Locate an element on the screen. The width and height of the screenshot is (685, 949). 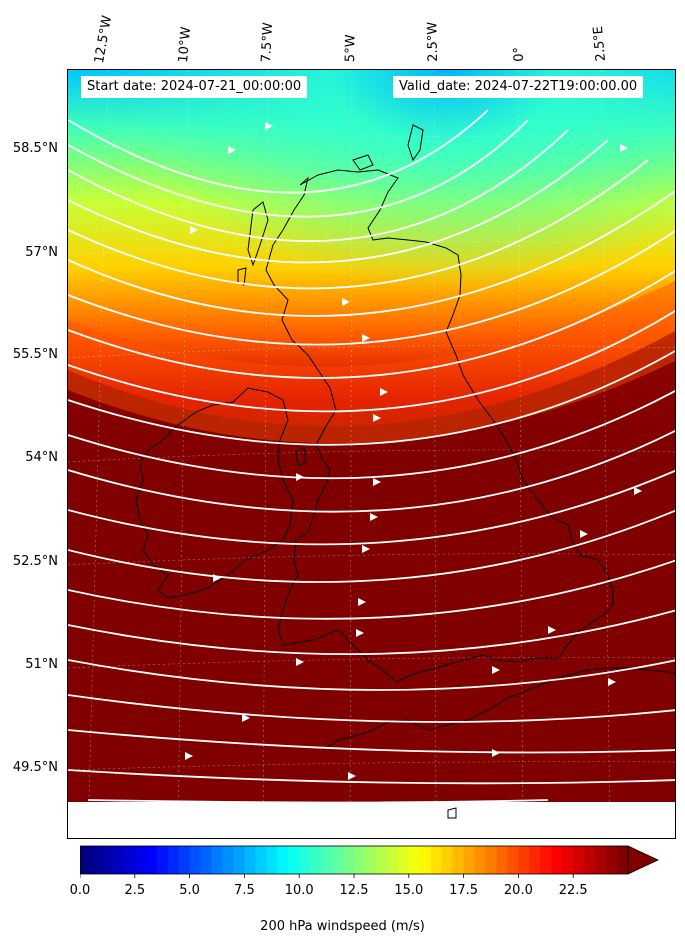
coast-channel-islands is located at coordinates (452, 813).